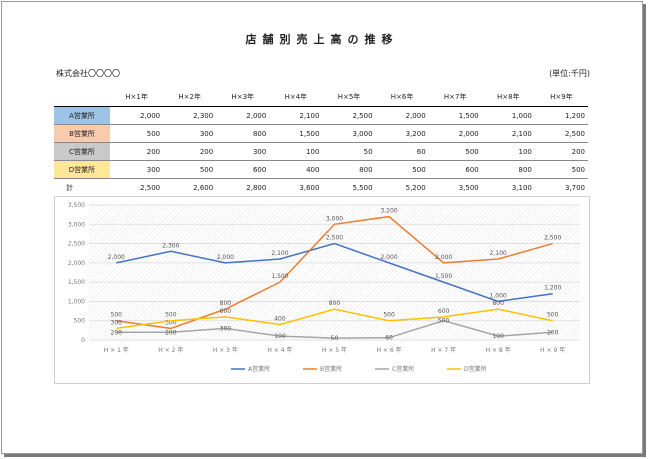  Describe the element at coordinates (76, 205) in the screenshot. I see `y-tick-label: 3,500` at that location.